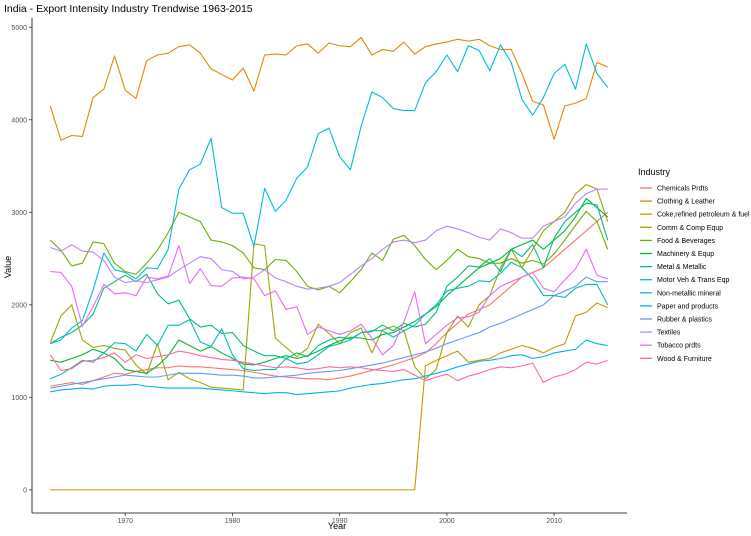  What do you see at coordinates (25, 490) in the screenshot?
I see `y-tick-label: 0` at bounding box center [25, 490].